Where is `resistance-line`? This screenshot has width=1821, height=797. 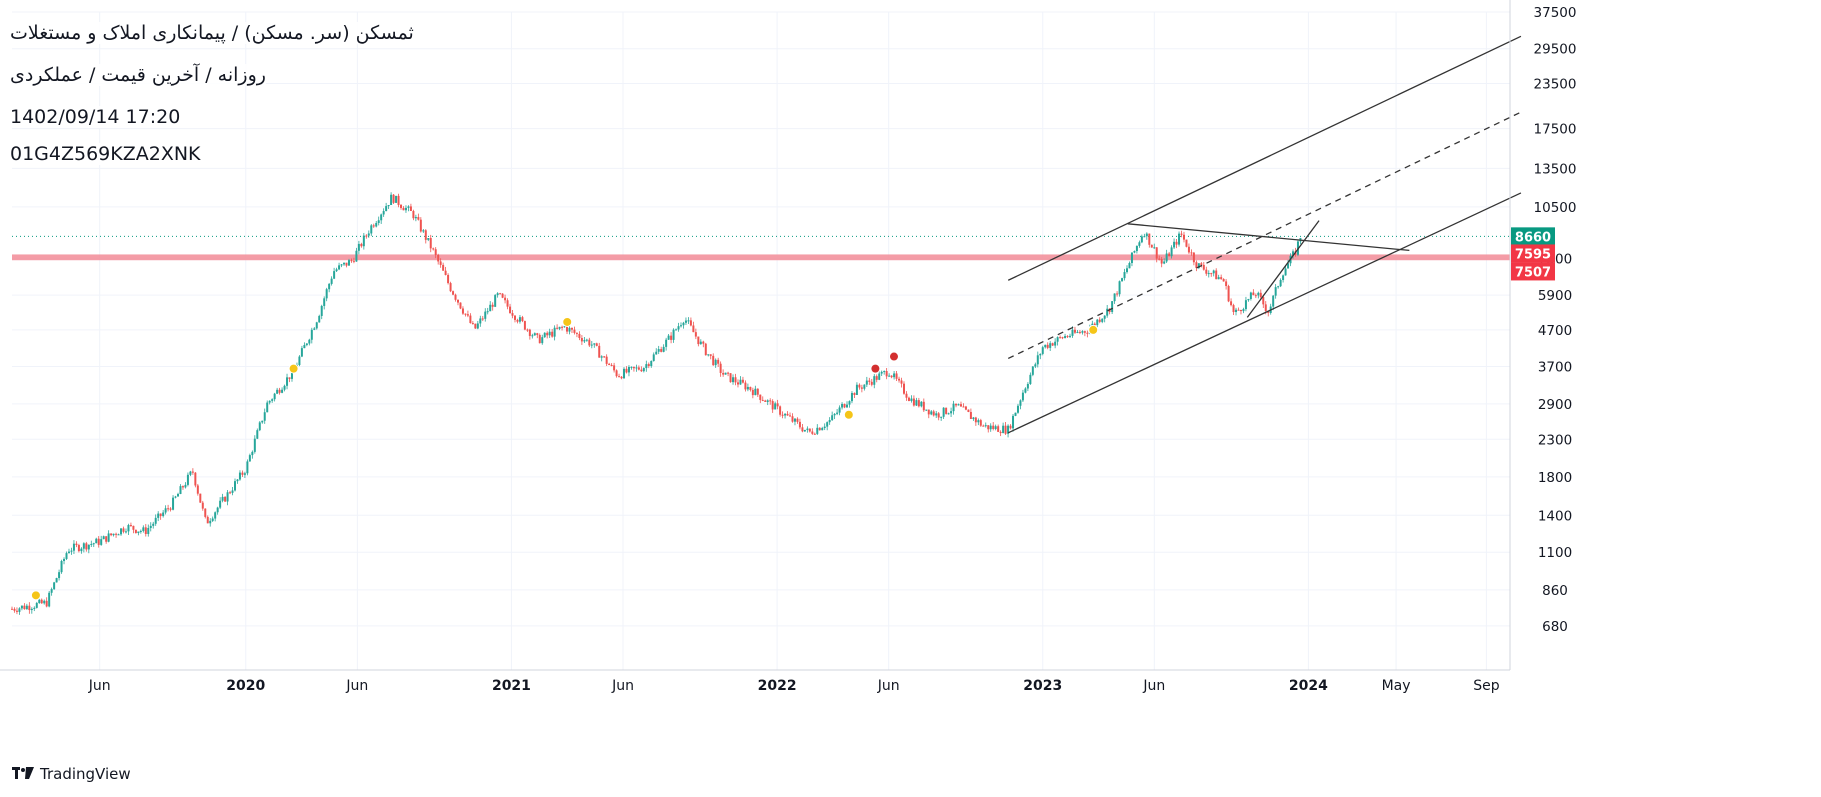
resistance-line is located at coordinates (1268, 237).